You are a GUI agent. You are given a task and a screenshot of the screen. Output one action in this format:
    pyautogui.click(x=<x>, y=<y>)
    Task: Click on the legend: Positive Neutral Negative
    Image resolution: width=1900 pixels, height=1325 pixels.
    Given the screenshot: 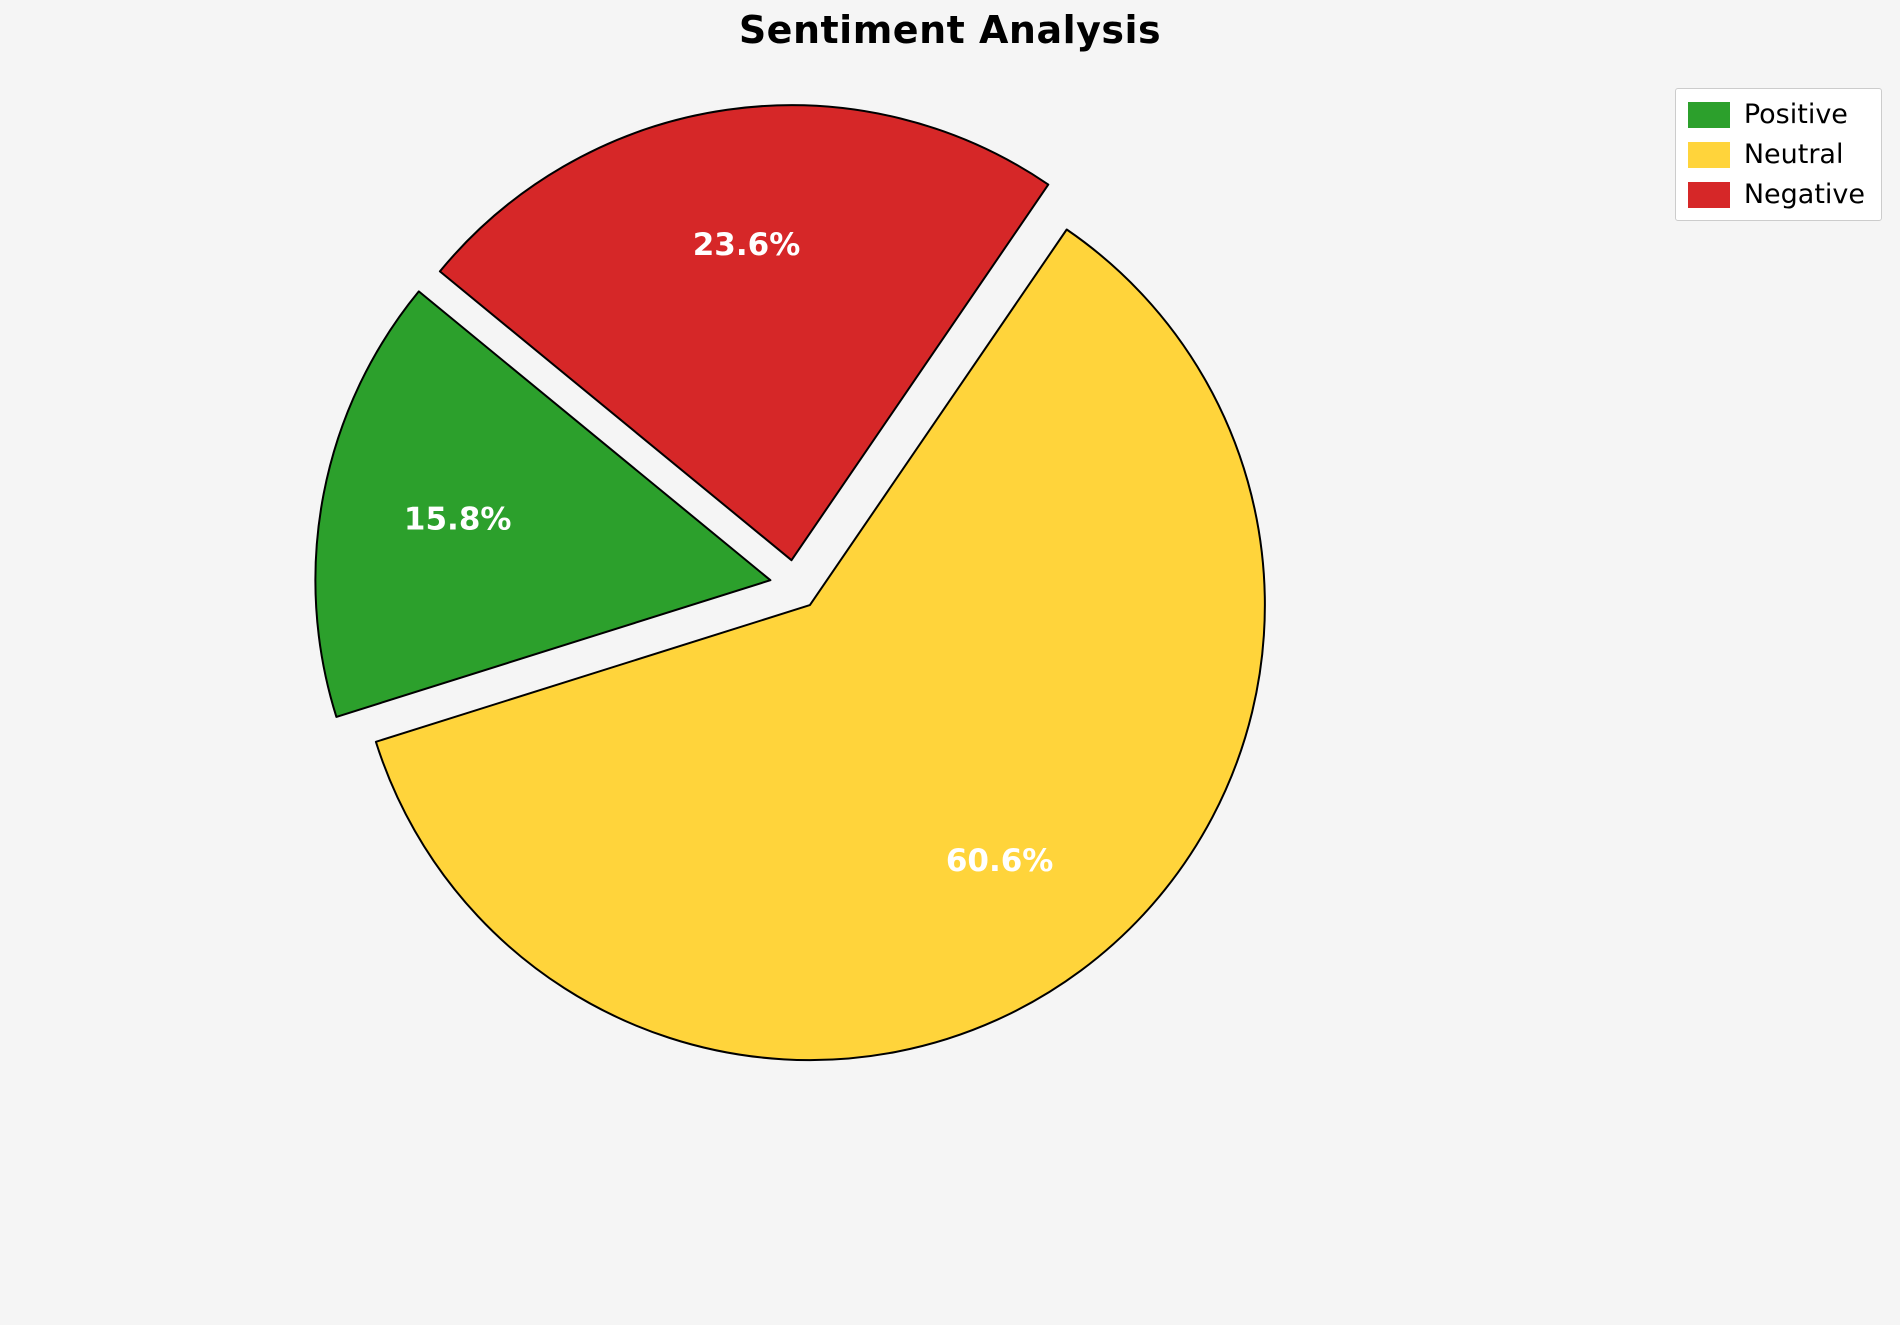 What is the action you would take?
    pyautogui.click(x=1778, y=154)
    